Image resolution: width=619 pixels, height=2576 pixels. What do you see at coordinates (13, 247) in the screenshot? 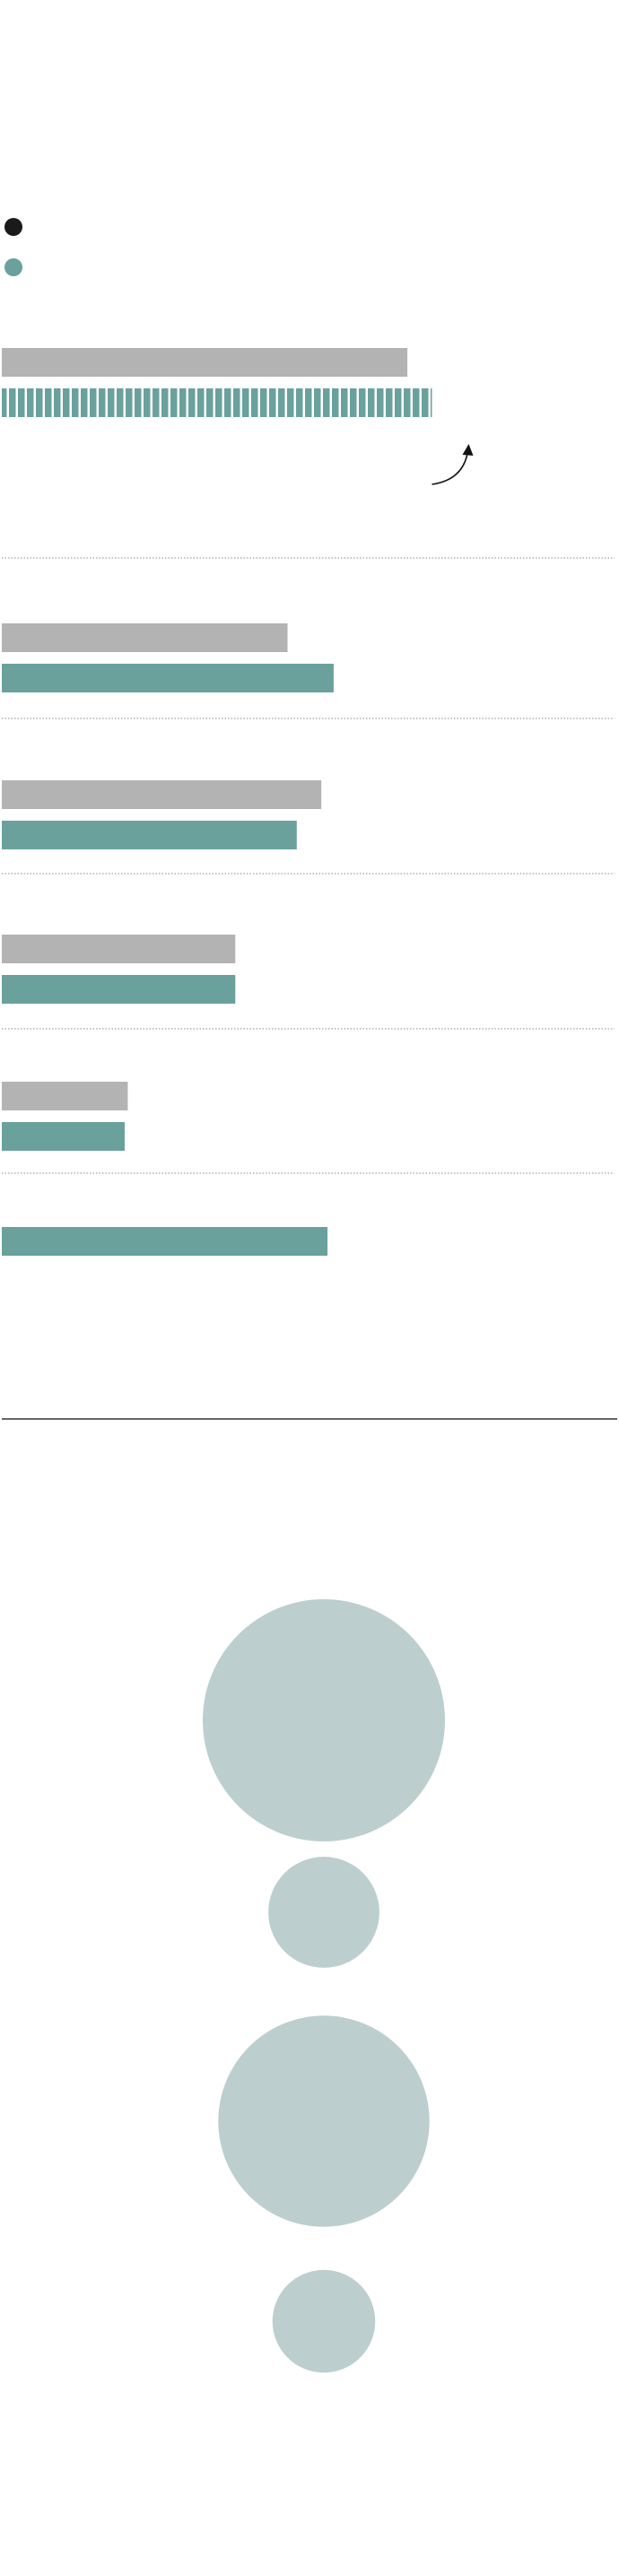
I see `legend` at bounding box center [13, 247].